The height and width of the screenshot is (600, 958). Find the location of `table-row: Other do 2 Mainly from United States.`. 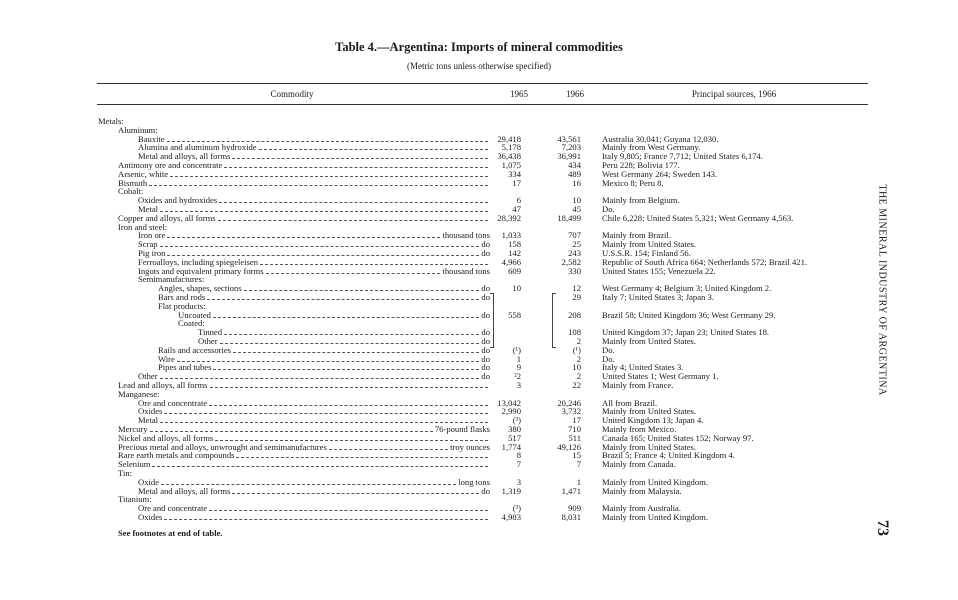

table-row: Other do 2 Mainly from United States. is located at coordinates (479, 341).